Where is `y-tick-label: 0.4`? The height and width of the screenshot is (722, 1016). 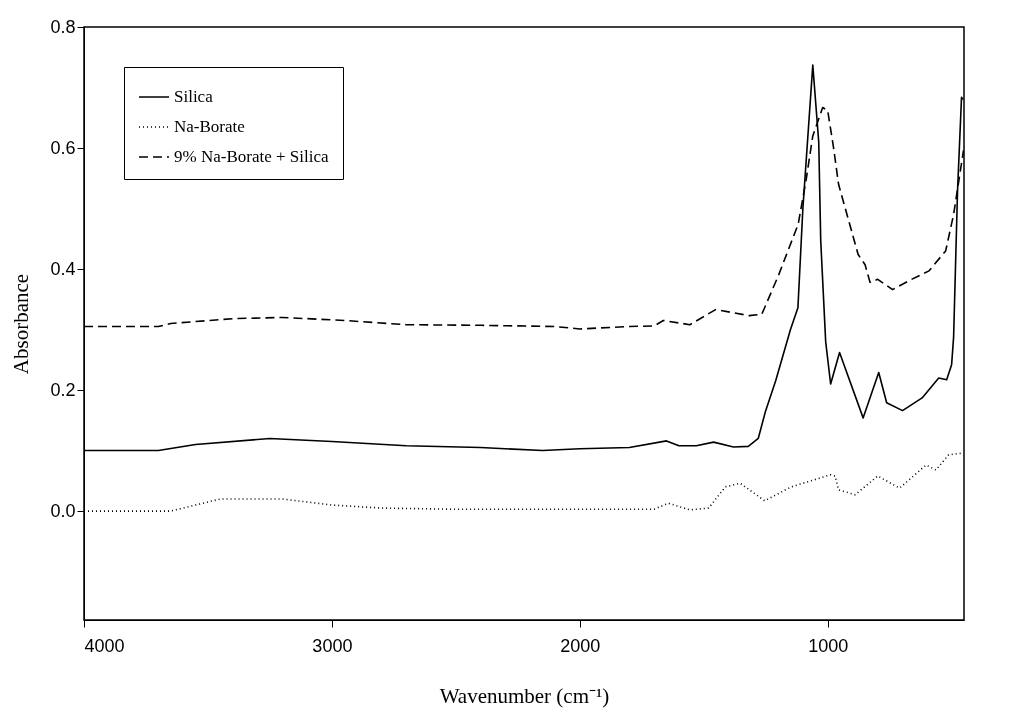
y-tick-label: 0.4 is located at coordinates (63, 268).